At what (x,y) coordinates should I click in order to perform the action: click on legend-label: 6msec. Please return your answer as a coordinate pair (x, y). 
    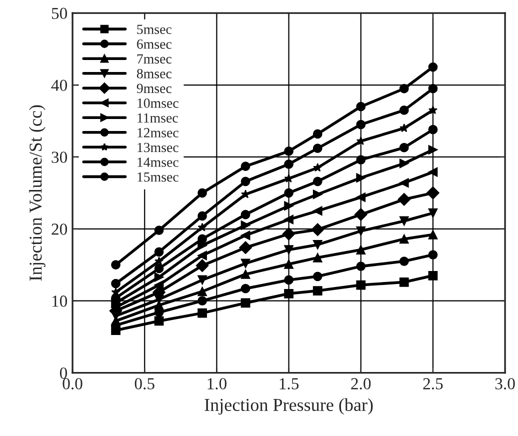
    Looking at the image, I should click on (154, 44).